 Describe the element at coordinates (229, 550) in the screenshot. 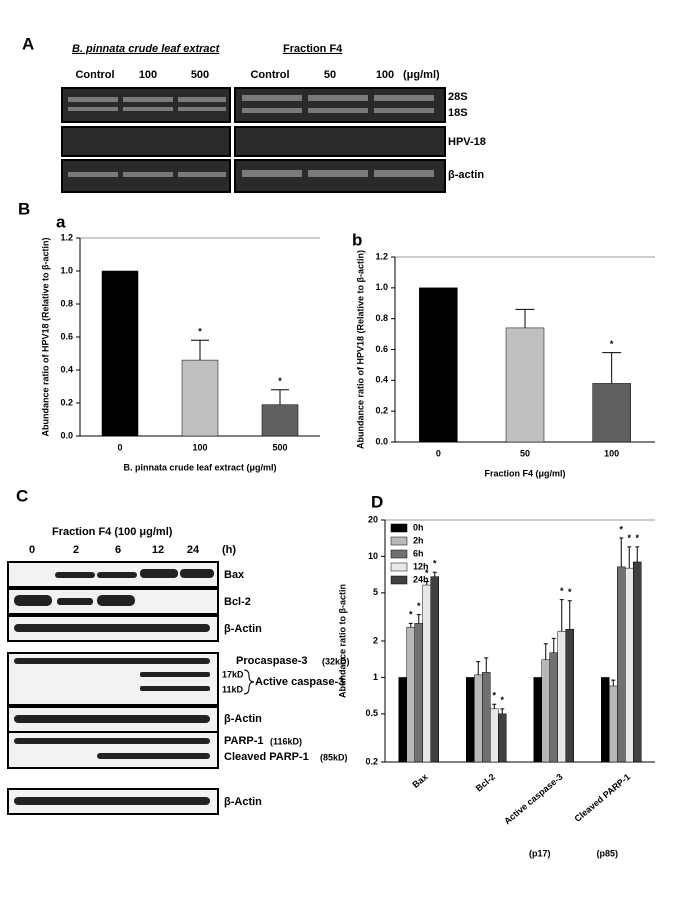

I see `unit-label: (h)` at that location.